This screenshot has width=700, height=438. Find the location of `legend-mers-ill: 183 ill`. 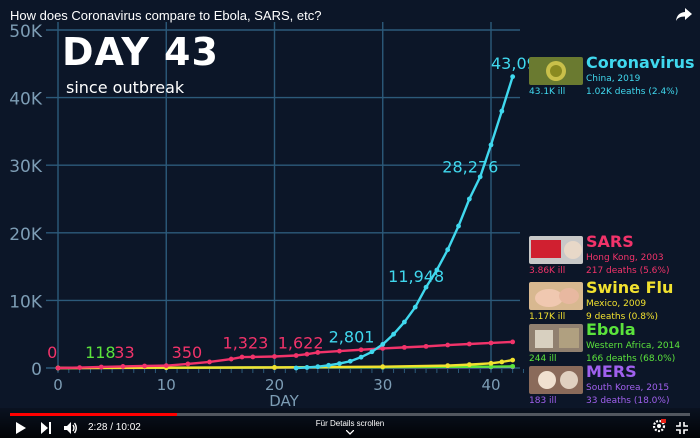

legend-mers-ill: 183 ill is located at coordinates (543, 401).